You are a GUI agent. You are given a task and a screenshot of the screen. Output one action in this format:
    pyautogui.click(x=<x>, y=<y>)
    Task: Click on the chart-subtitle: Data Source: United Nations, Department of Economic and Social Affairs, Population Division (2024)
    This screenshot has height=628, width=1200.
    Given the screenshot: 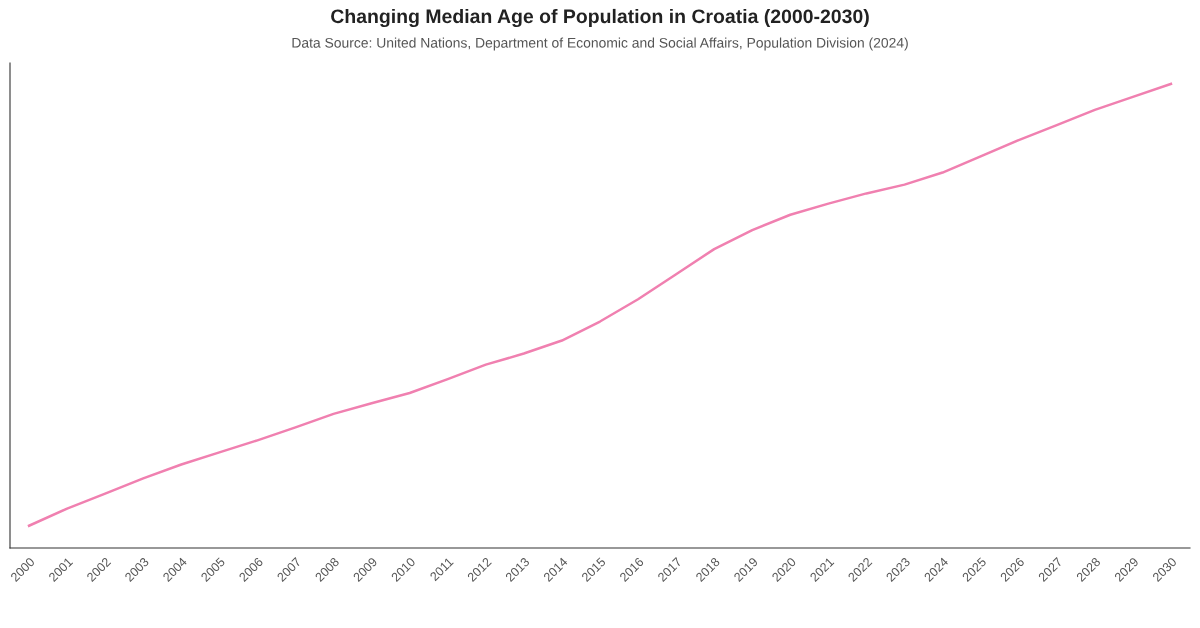 What is the action you would take?
    pyautogui.click(x=600, y=44)
    